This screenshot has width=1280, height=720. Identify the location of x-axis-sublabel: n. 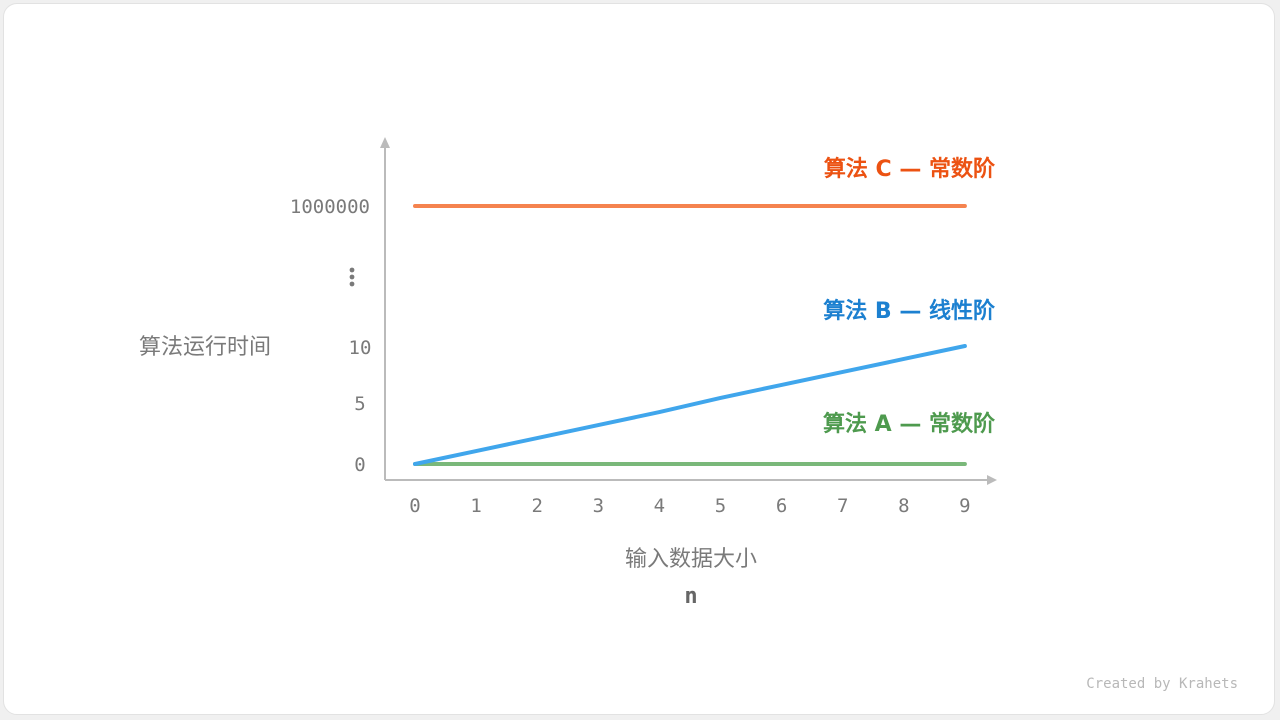
(690, 596).